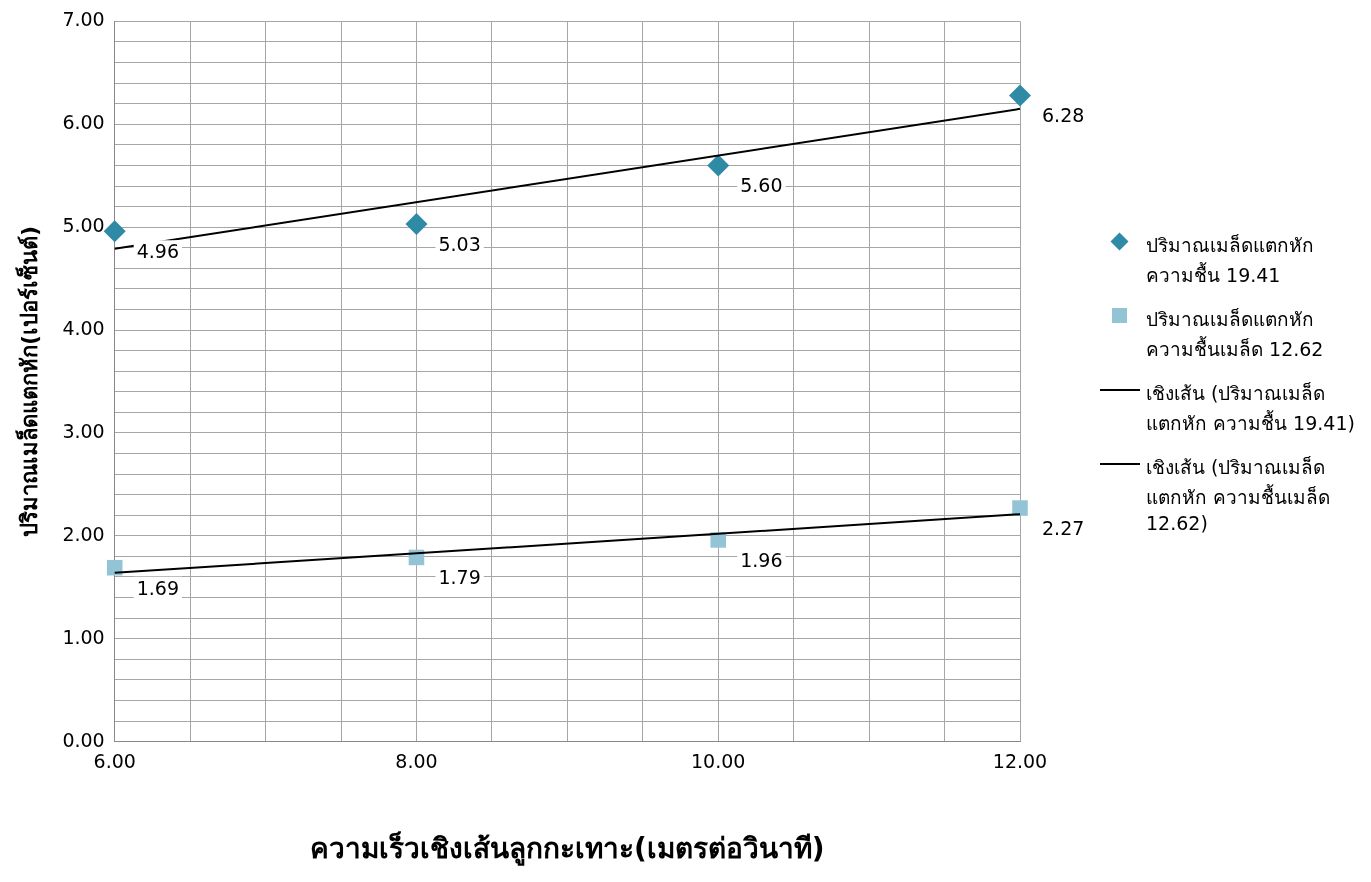 Image resolution: width=1371 pixels, height=882 pixels. I want to click on x-tick-label: 10.00, so click(718, 760).